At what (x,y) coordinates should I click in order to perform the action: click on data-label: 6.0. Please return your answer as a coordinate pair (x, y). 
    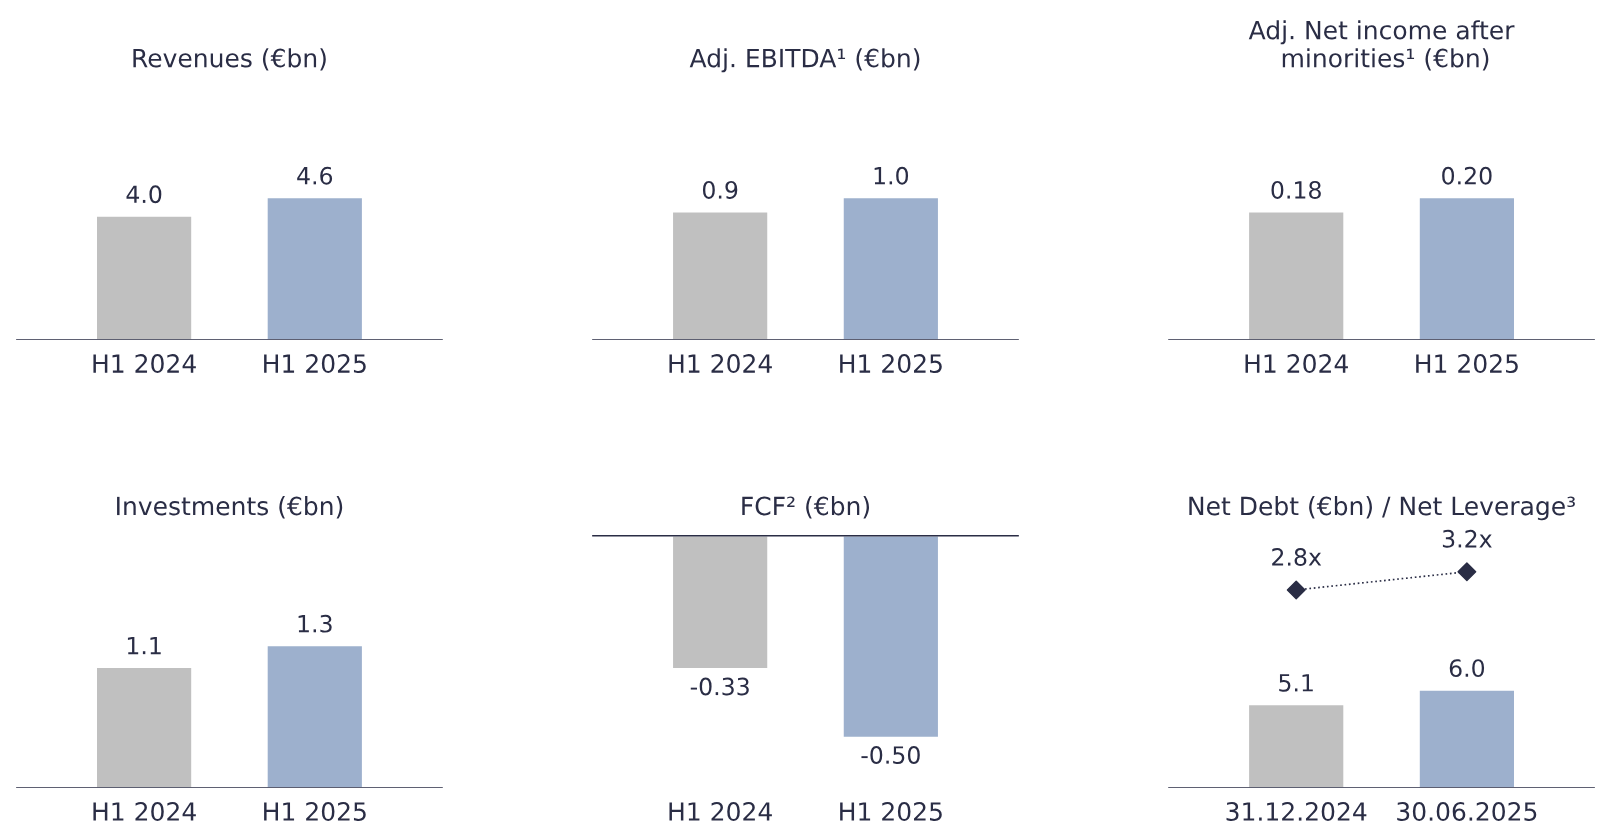
    Looking at the image, I should click on (1467, 668).